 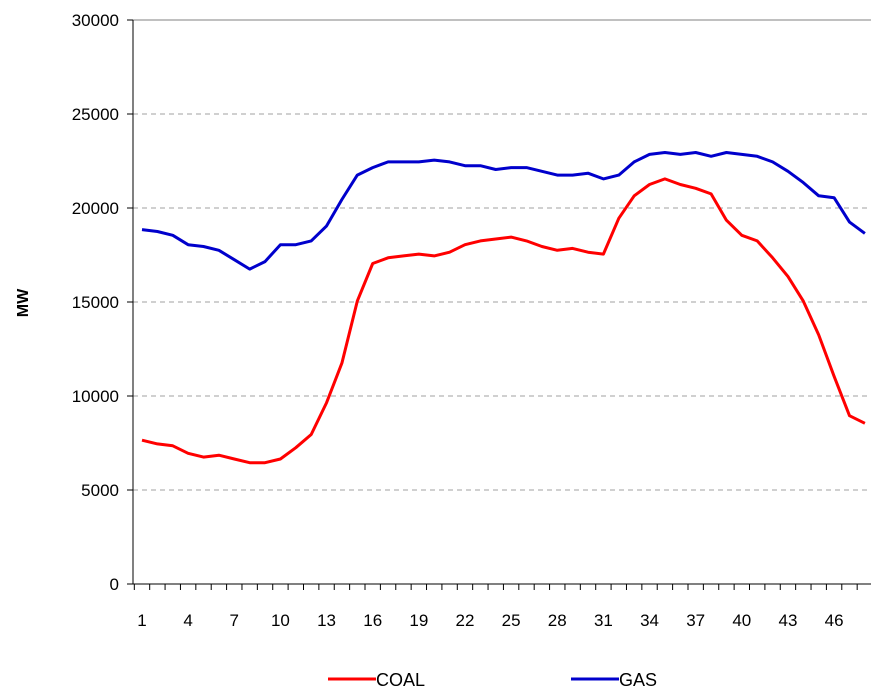 I want to click on x-tick-label: 16, so click(x=372, y=620).